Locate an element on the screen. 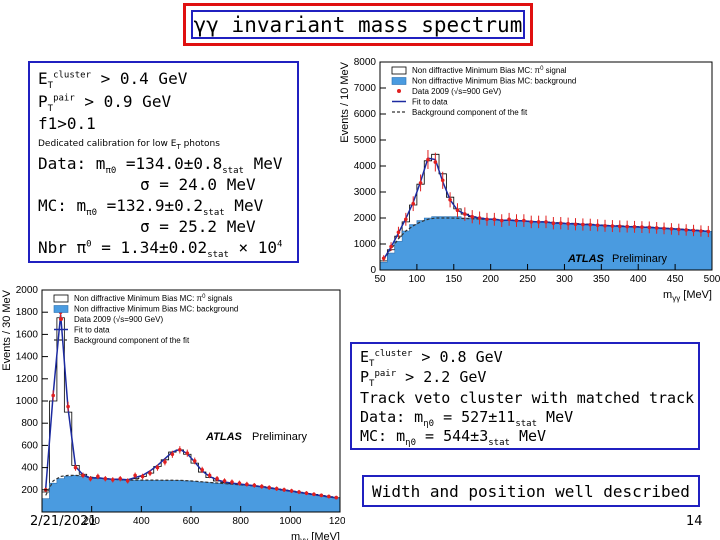 Image resolution: width=720 pixels, height=540 pixels. pi0-x-tick-label: 200 is located at coordinates (490, 279).